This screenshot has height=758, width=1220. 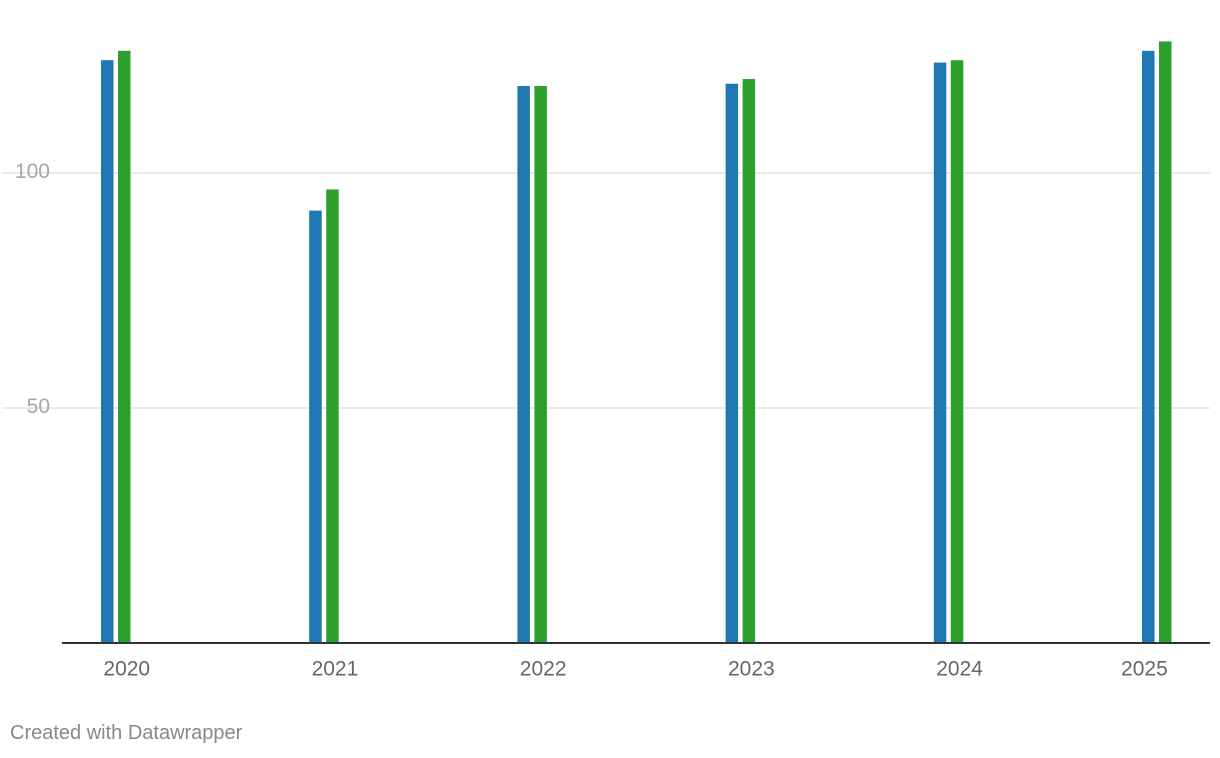 What do you see at coordinates (126, 669) in the screenshot?
I see `x-tick-label-2020: 2020` at bounding box center [126, 669].